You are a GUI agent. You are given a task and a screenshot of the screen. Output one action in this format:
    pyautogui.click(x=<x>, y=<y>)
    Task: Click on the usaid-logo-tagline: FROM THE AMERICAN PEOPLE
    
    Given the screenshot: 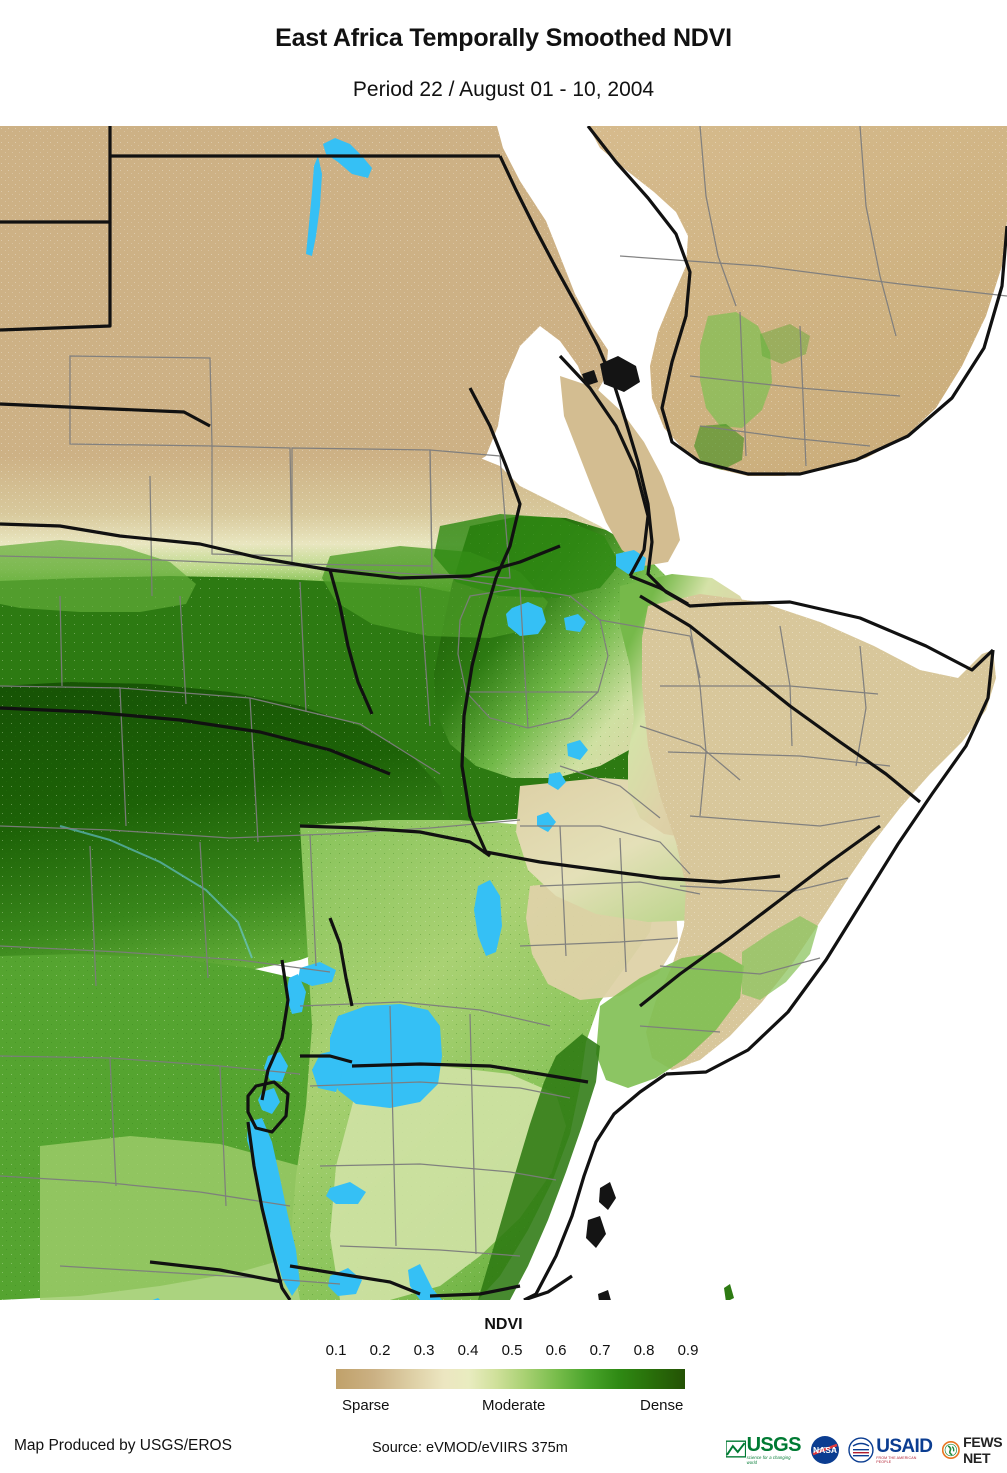 What is the action you would take?
    pyautogui.click(x=896, y=1459)
    